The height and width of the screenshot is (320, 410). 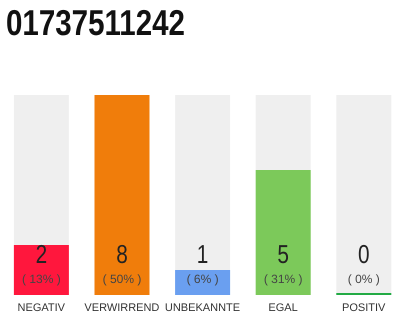 I want to click on x-tick-label: VERWIRREND, so click(x=122, y=308).